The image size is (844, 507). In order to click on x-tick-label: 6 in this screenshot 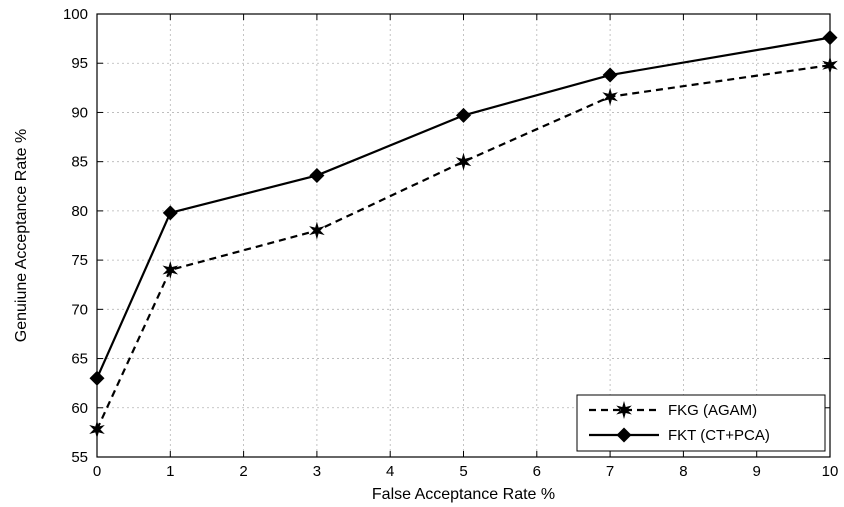, I will do `click(537, 471)`.